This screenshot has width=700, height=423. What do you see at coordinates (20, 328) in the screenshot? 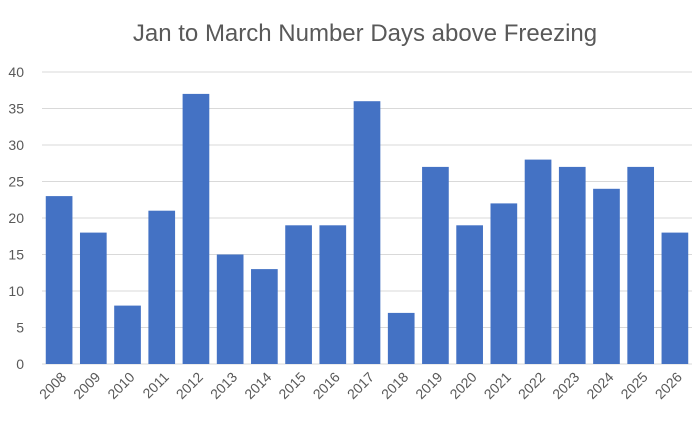
I see `y-tick-label: 5` at bounding box center [20, 328].